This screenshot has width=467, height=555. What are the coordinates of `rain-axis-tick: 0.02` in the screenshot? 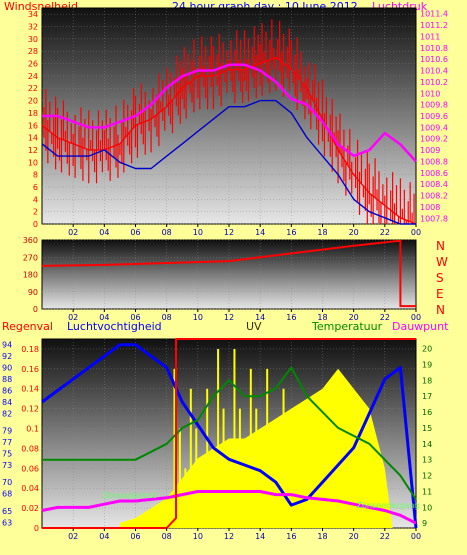 It's located at (30, 508).